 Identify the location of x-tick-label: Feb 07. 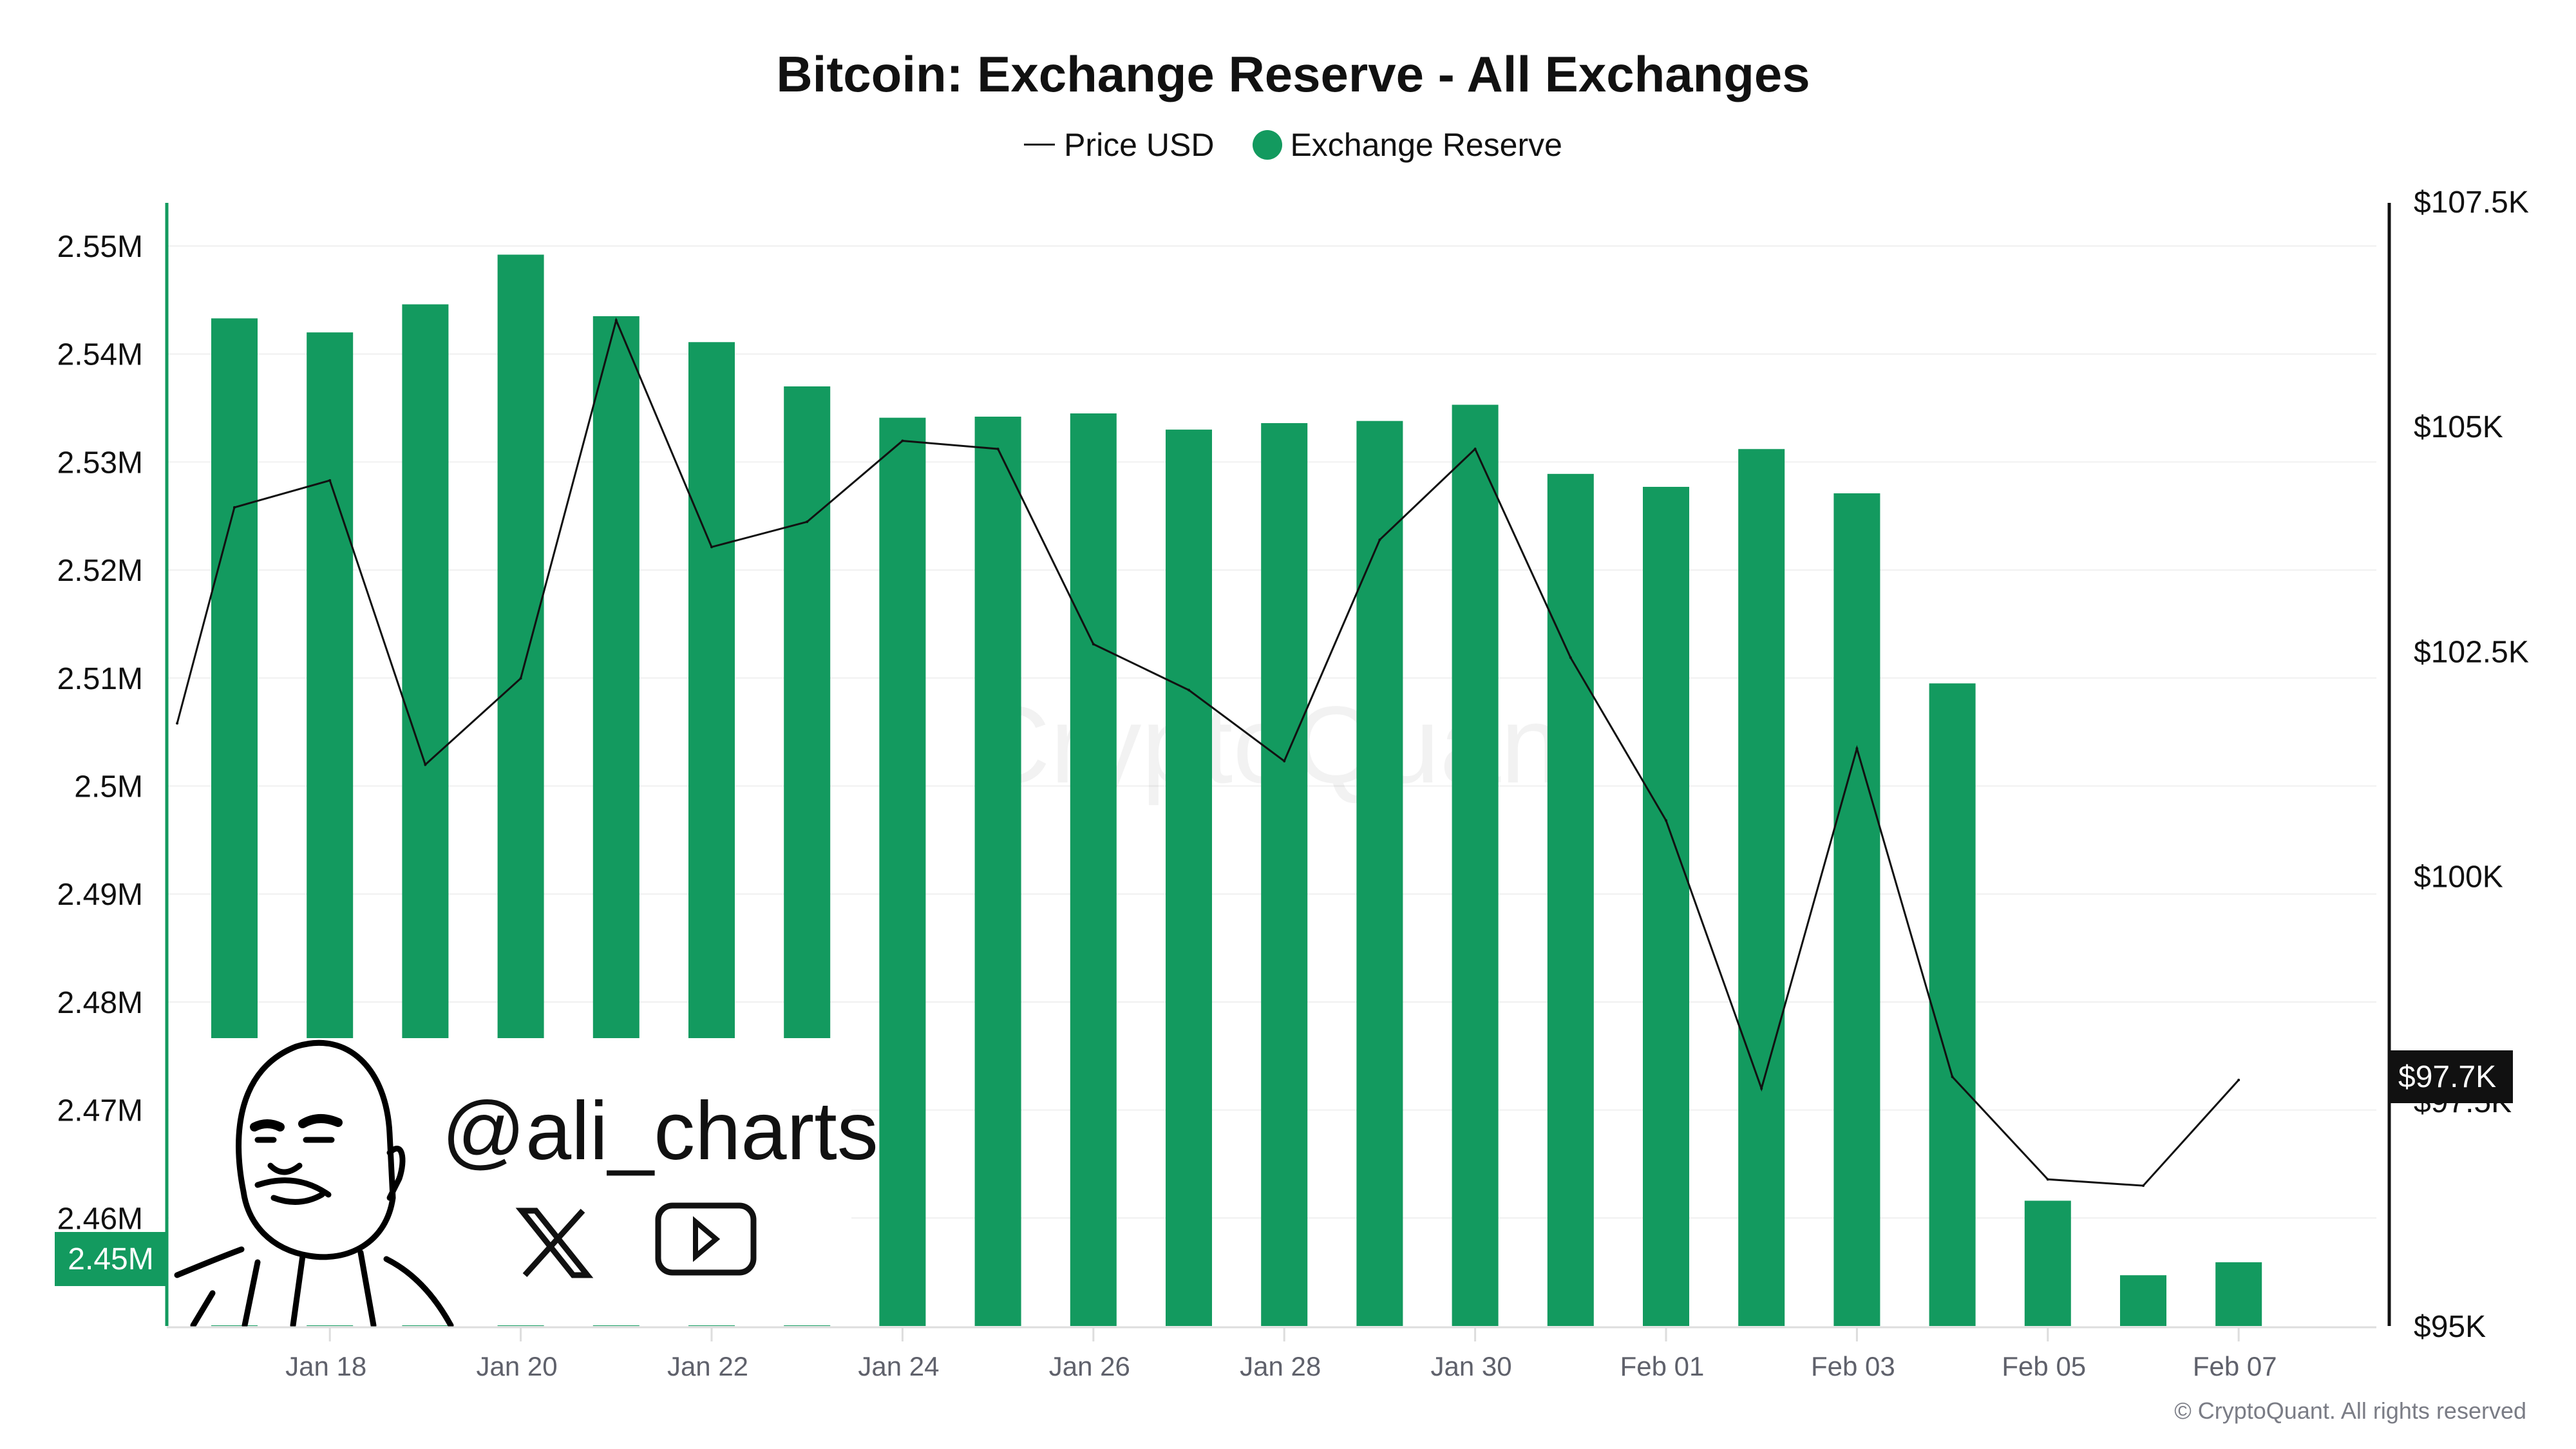
(2235, 1366).